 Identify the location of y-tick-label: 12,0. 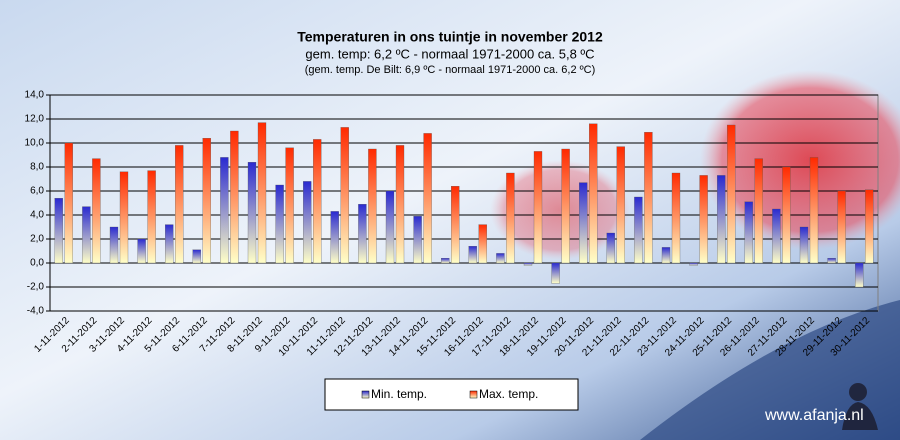
(35, 119).